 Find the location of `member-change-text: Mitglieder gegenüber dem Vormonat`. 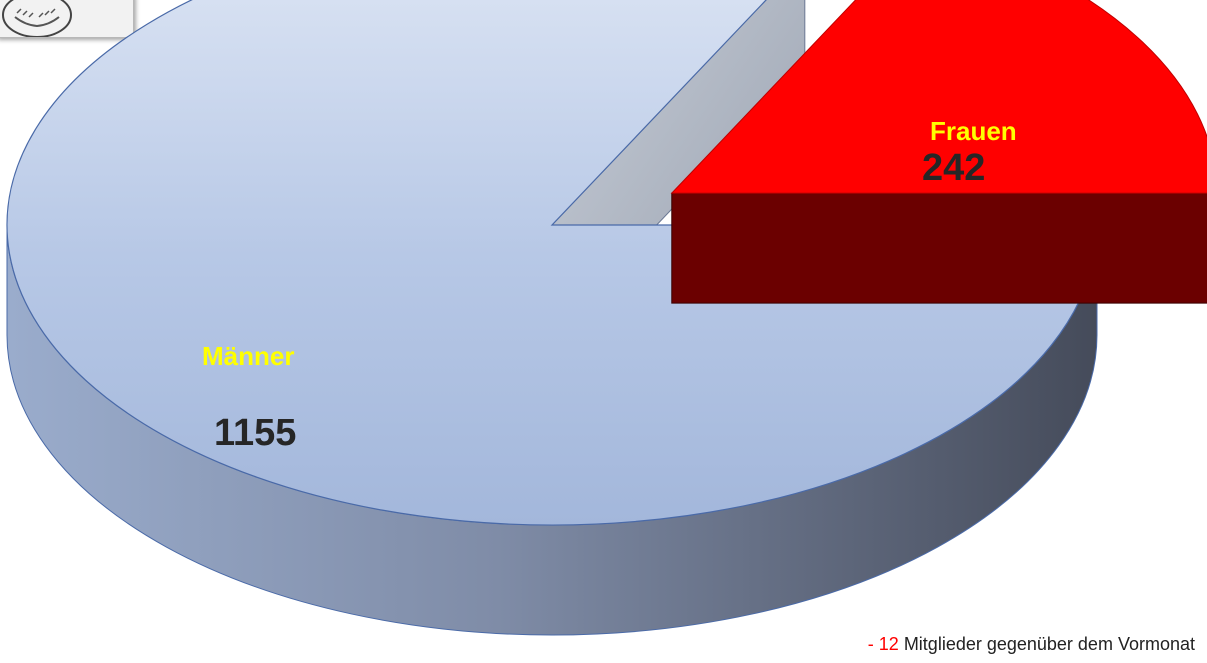

member-change-text: Mitglieder gegenüber dem Vormonat is located at coordinates (1046, 644).